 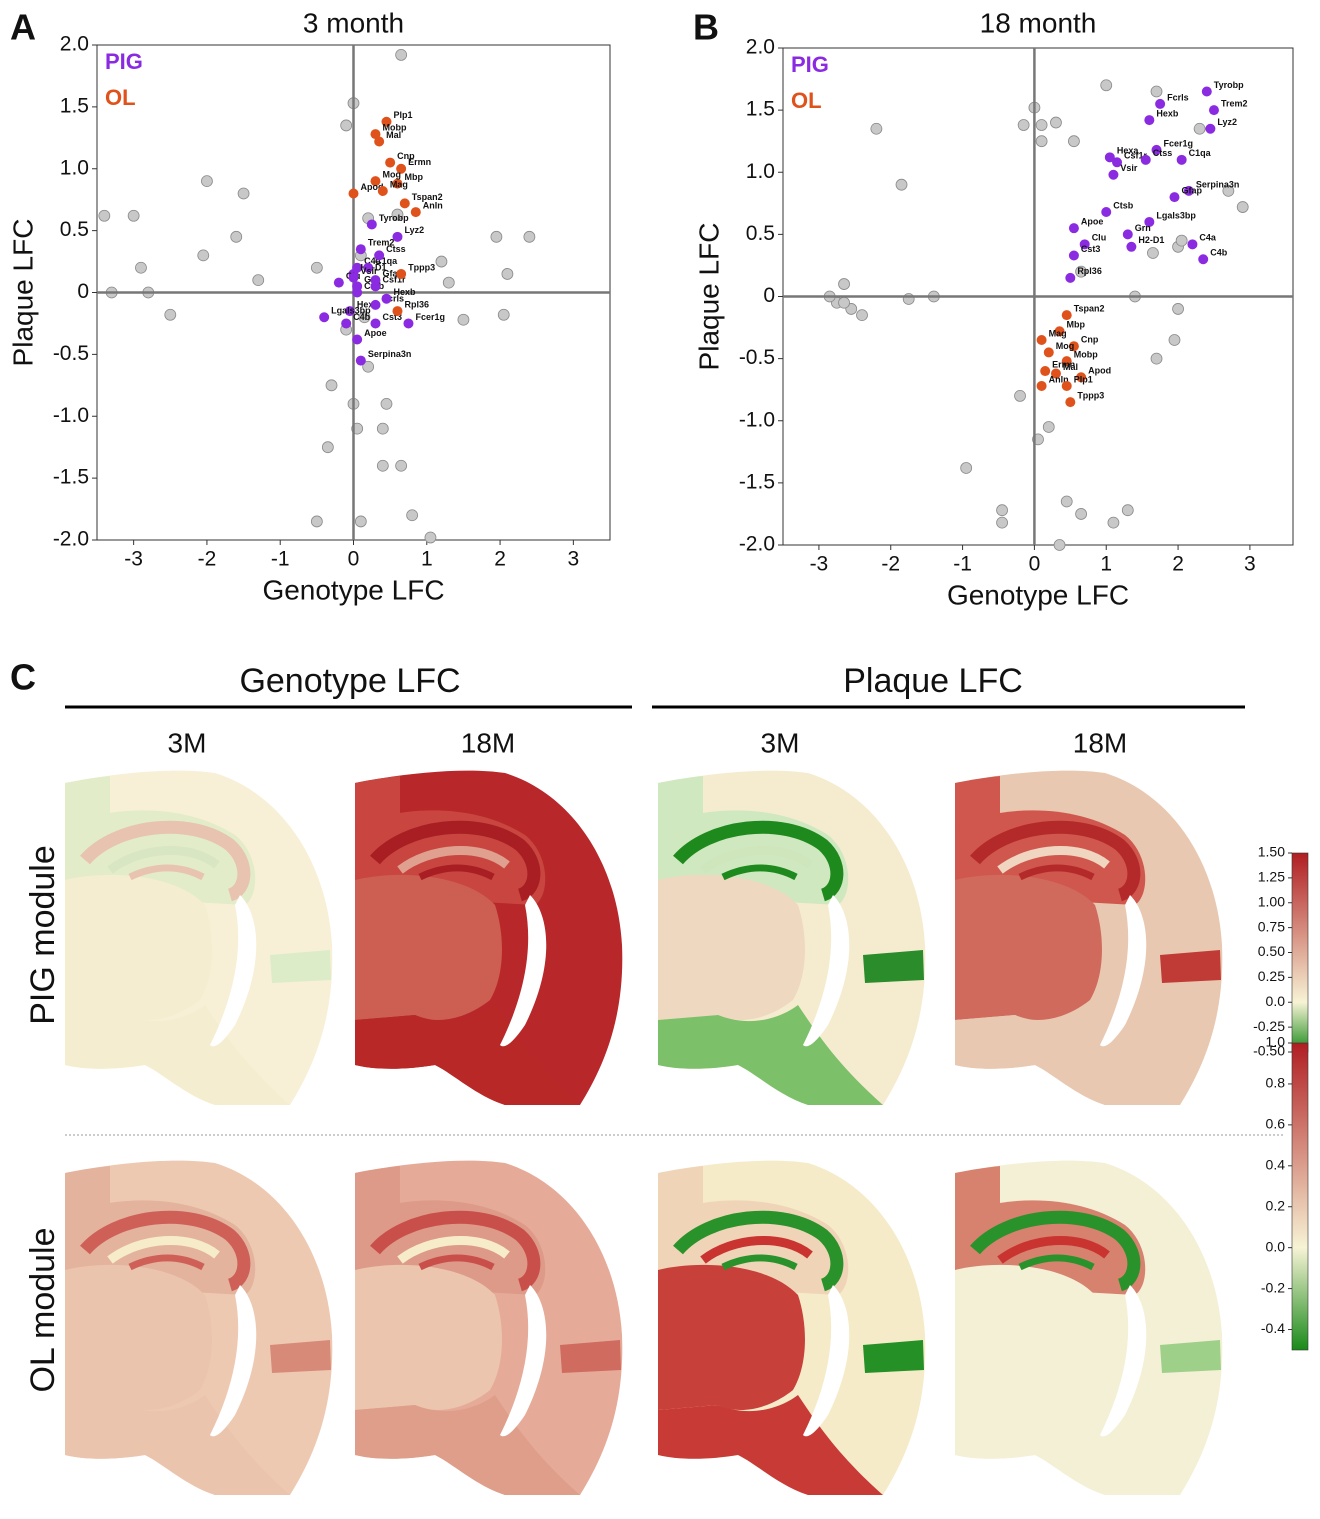 I want to click on legend-entry: OL, so click(x=806, y=100).